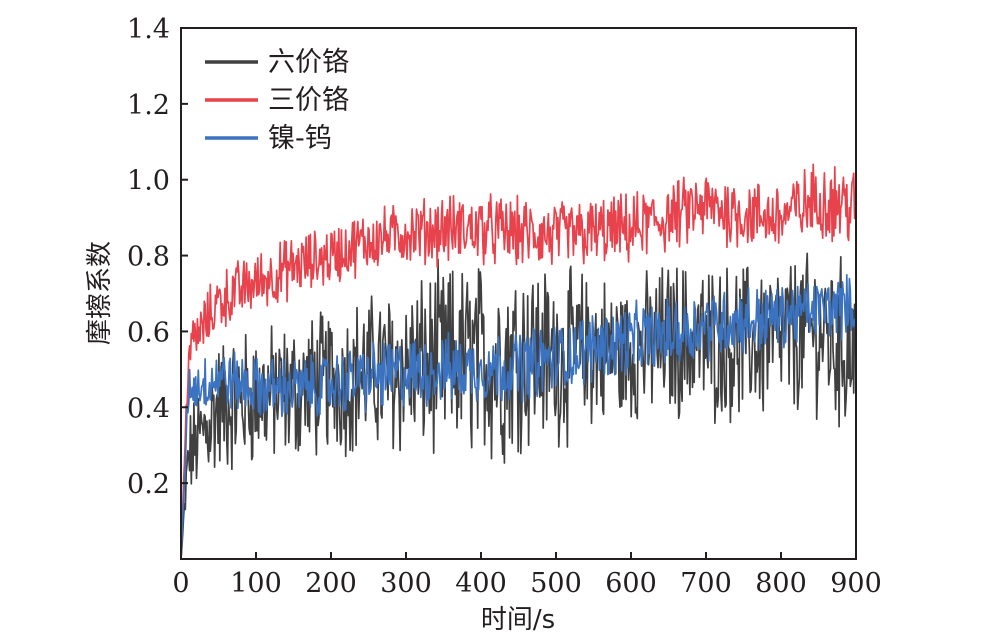 Image resolution: width=1000 pixels, height=640 pixels. What do you see at coordinates (706, 583) in the screenshot?
I see `x-tick-label: 700` at bounding box center [706, 583].